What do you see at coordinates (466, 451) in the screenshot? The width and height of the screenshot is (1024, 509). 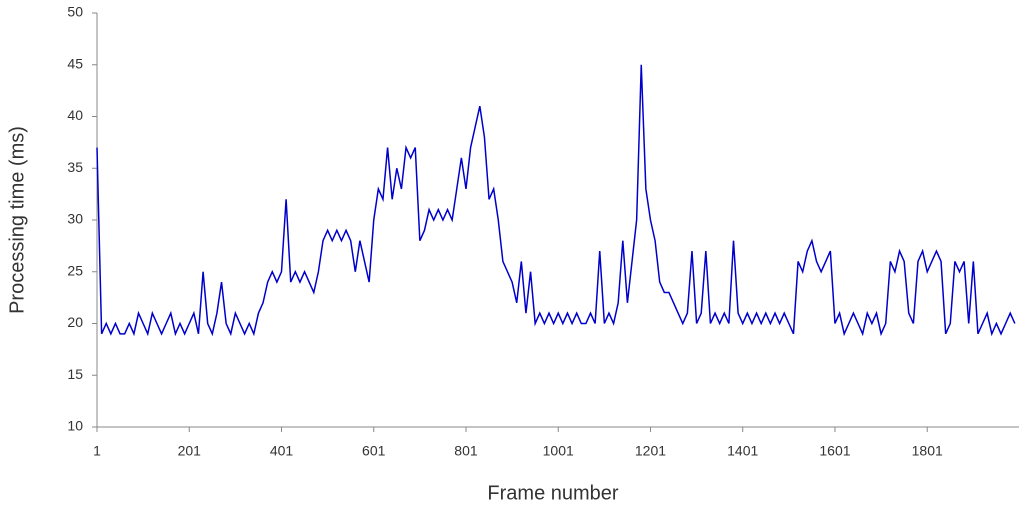 I see `x-tick-label: 801` at bounding box center [466, 451].